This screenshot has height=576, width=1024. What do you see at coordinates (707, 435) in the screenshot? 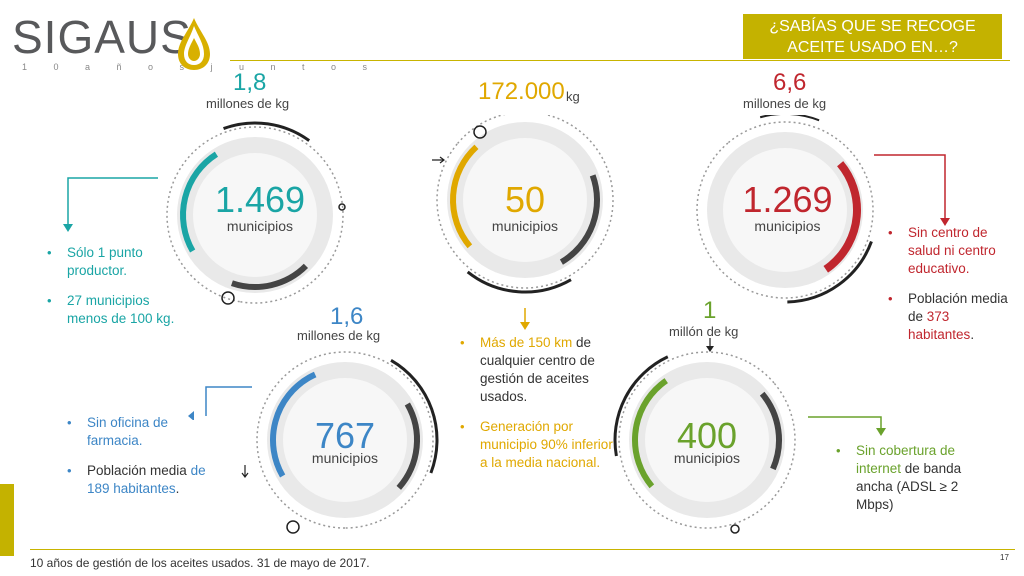
I see `municipios-number: 400` at bounding box center [707, 435].